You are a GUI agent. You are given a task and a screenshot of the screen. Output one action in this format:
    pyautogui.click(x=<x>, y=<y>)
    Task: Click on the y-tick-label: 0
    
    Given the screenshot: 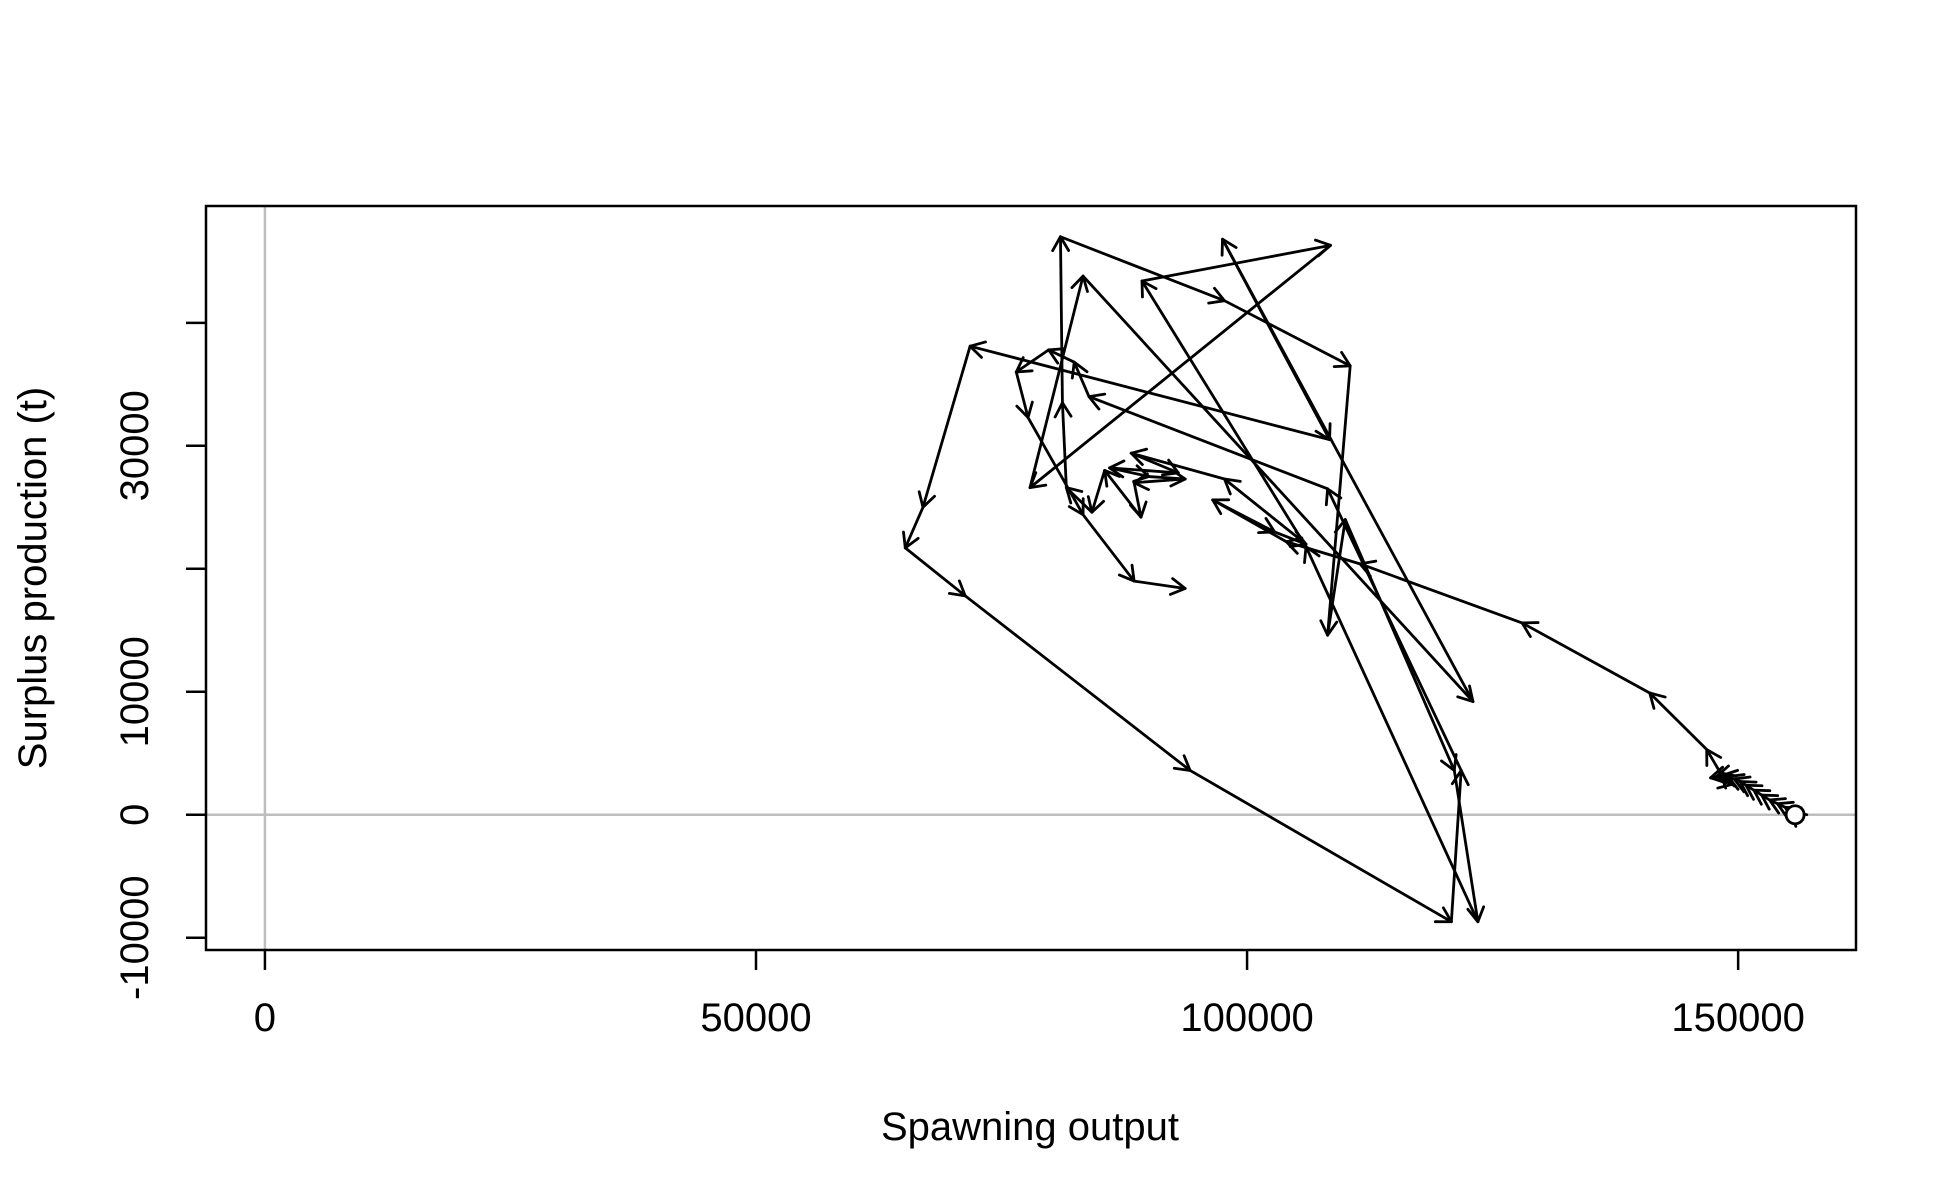 What is the action you would take?
    pyautogui.click(x=135, y=815)
    